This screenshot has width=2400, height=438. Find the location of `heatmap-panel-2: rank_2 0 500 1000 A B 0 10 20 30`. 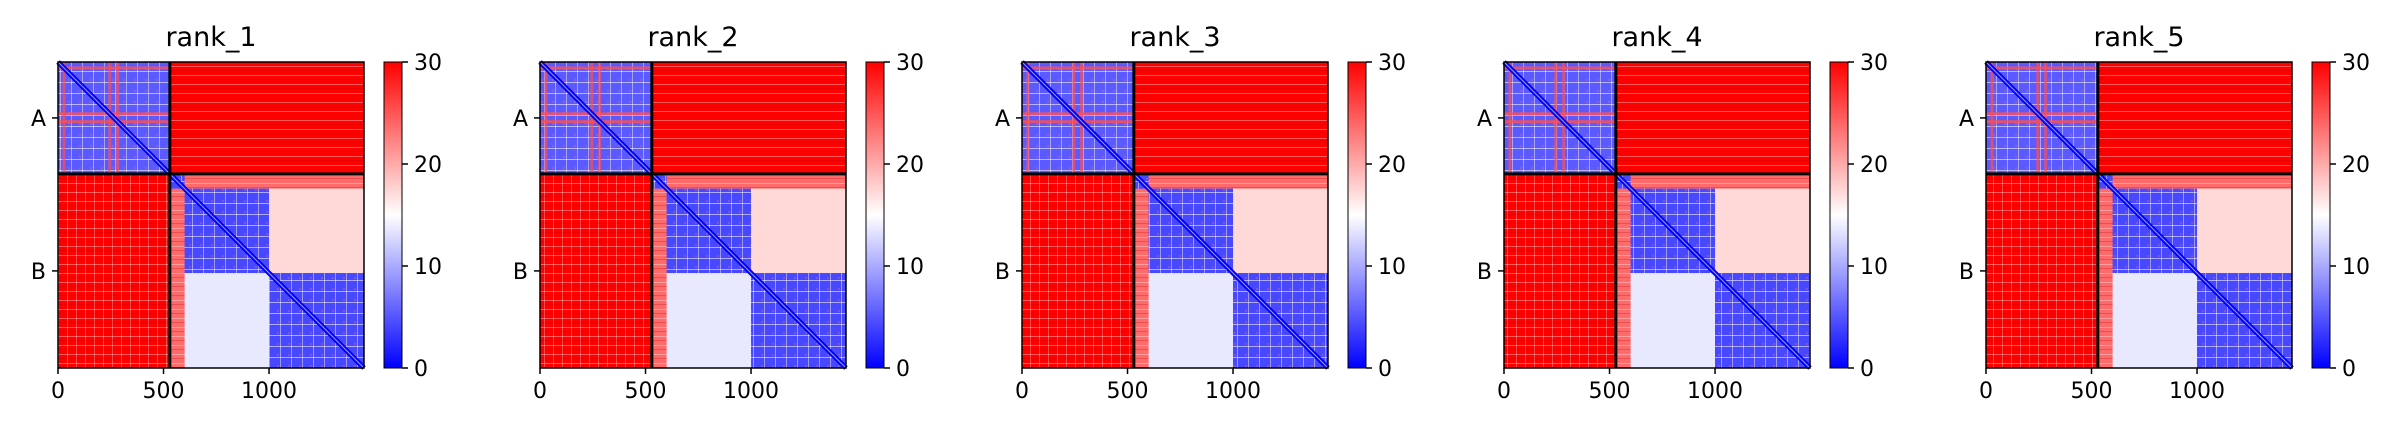

heatmap-panel-2: rank_2 0 500 1000 A B 0 10 20 30 is located at coordinates (718, 213).